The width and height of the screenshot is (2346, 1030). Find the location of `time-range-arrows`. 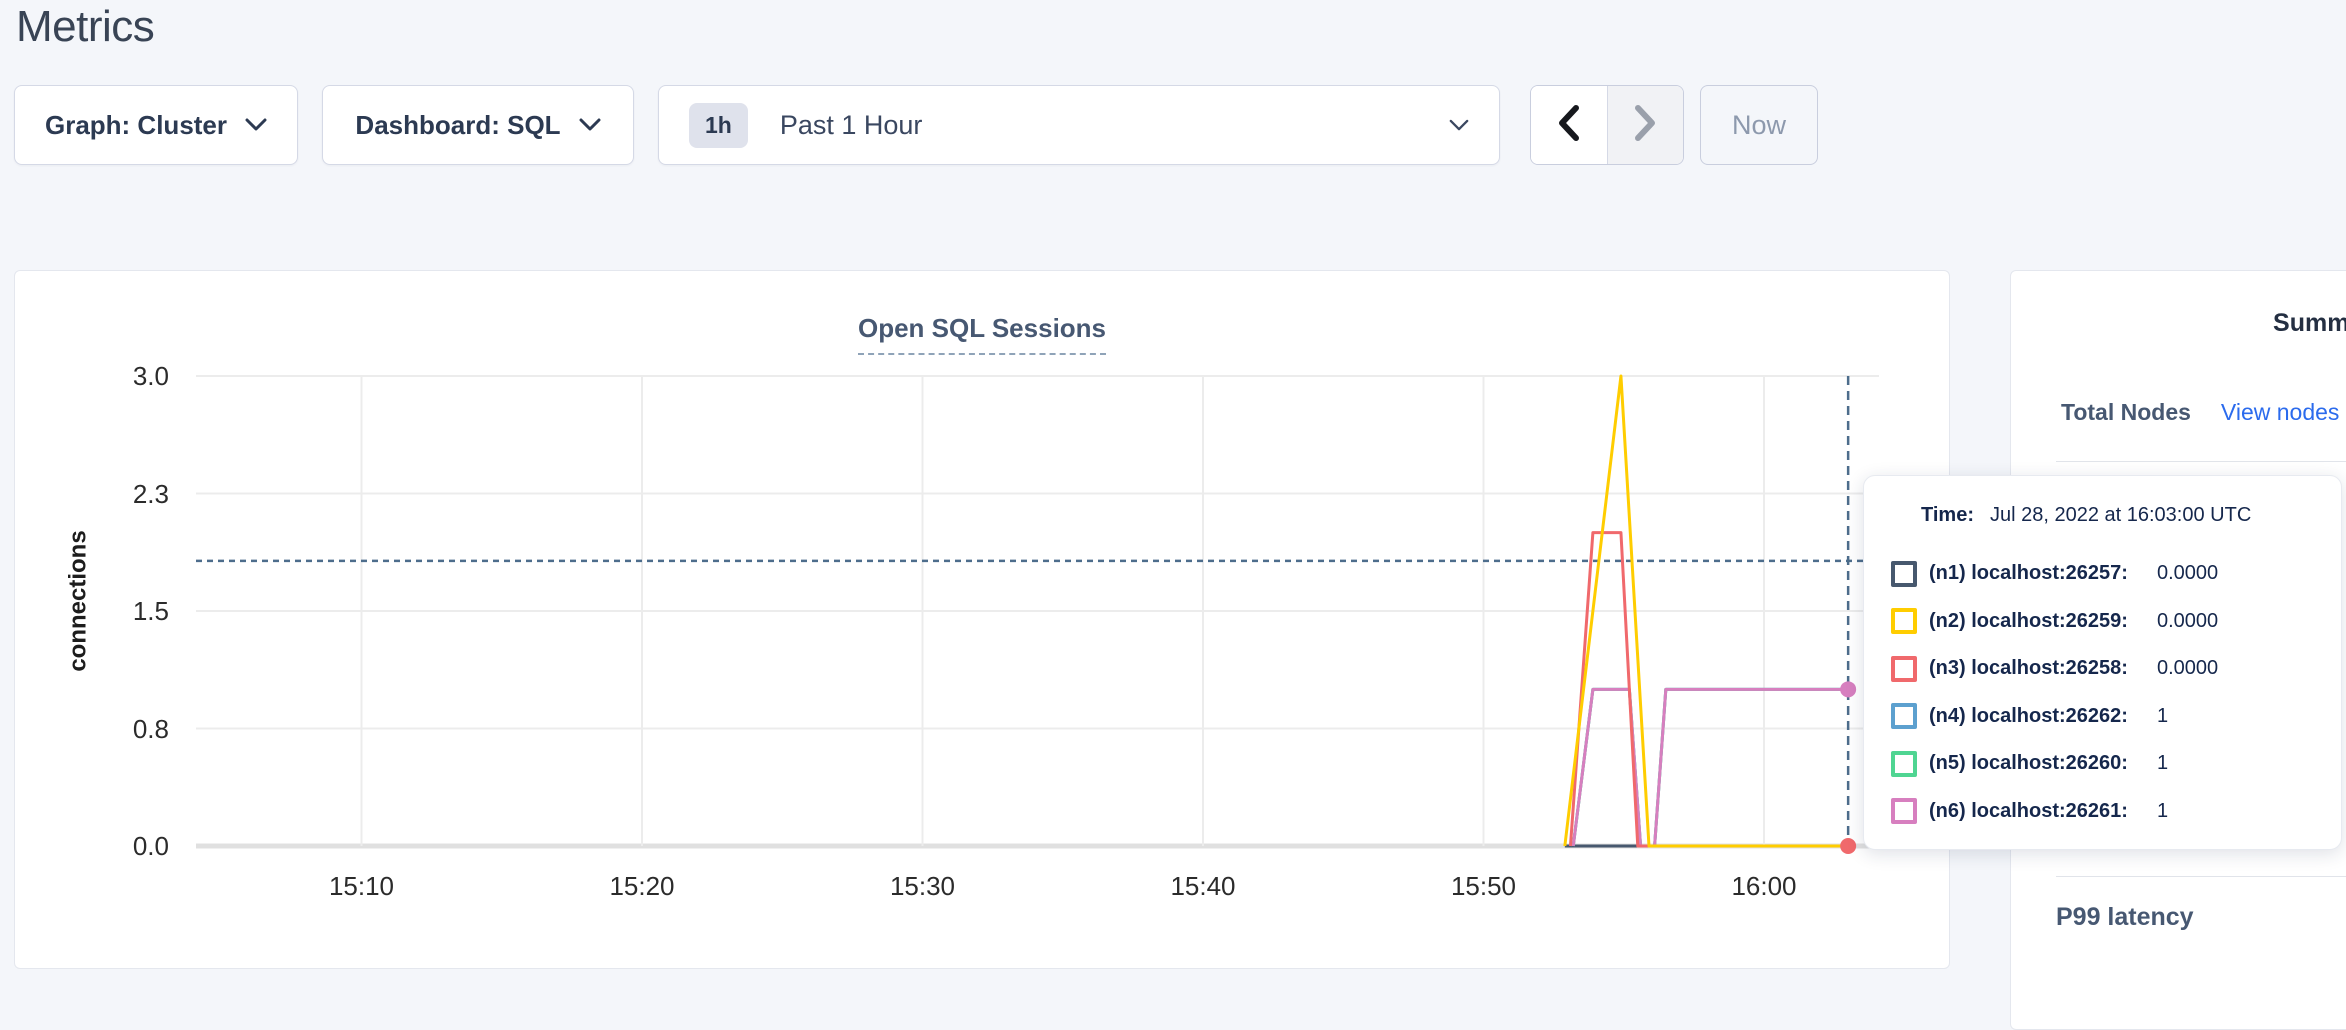

time-range-arrows is located at coordinates (1607, 125).